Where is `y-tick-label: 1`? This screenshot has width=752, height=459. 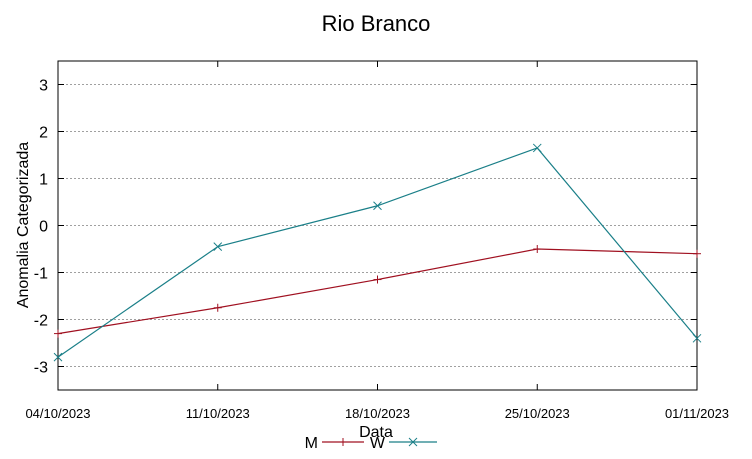 y-tick-label: 1 is located at coordinates (43, 180).